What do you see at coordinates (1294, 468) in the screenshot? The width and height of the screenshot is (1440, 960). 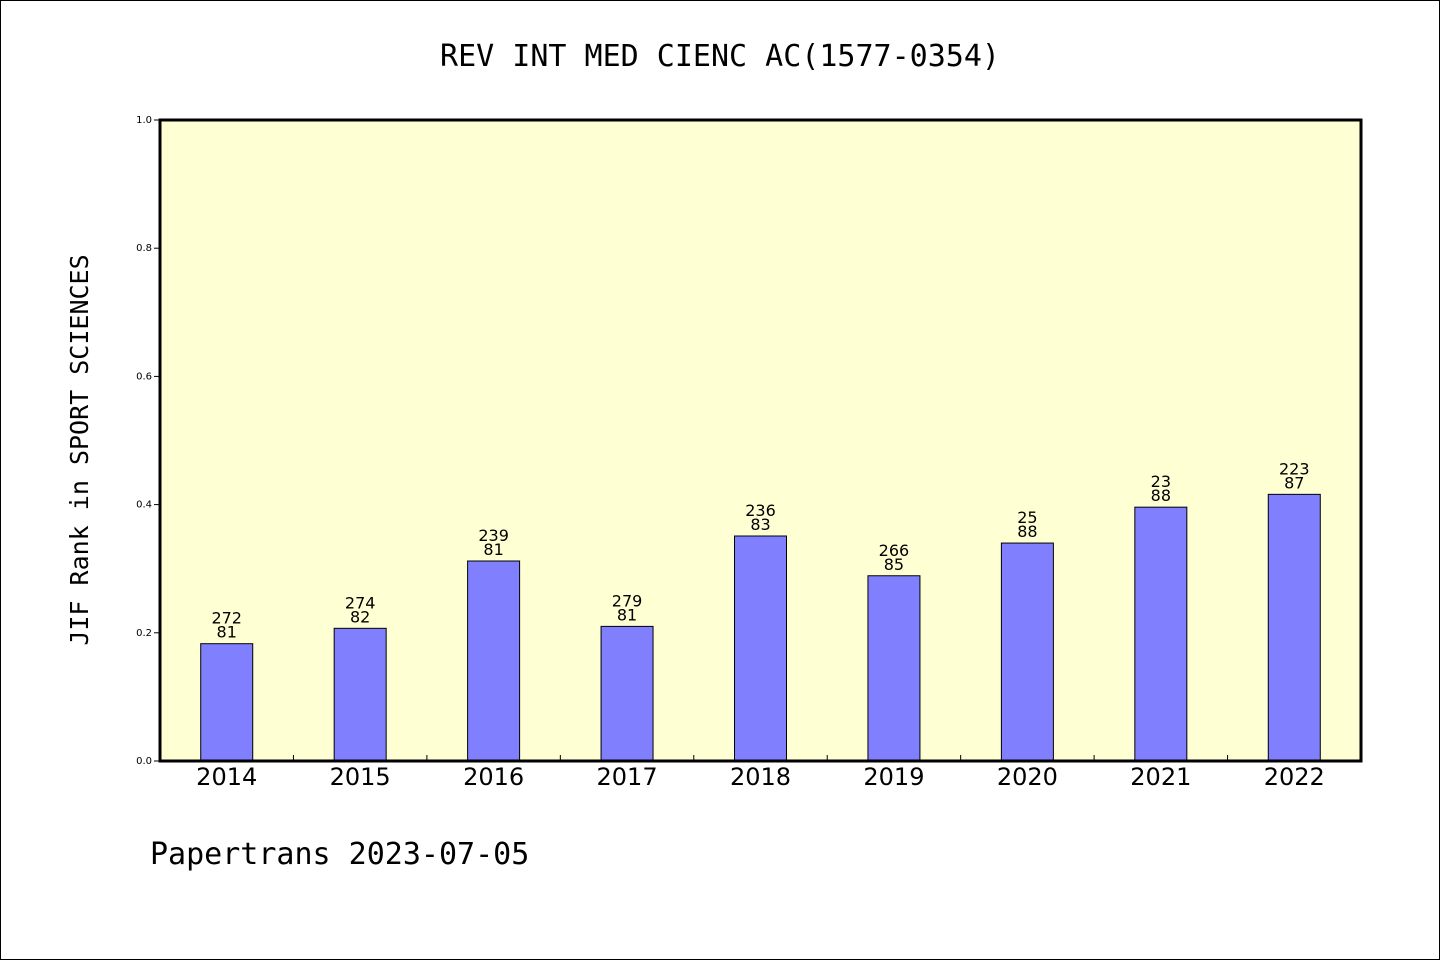 I see `bar-label-top: 223` at bounding box center [1294, 468].